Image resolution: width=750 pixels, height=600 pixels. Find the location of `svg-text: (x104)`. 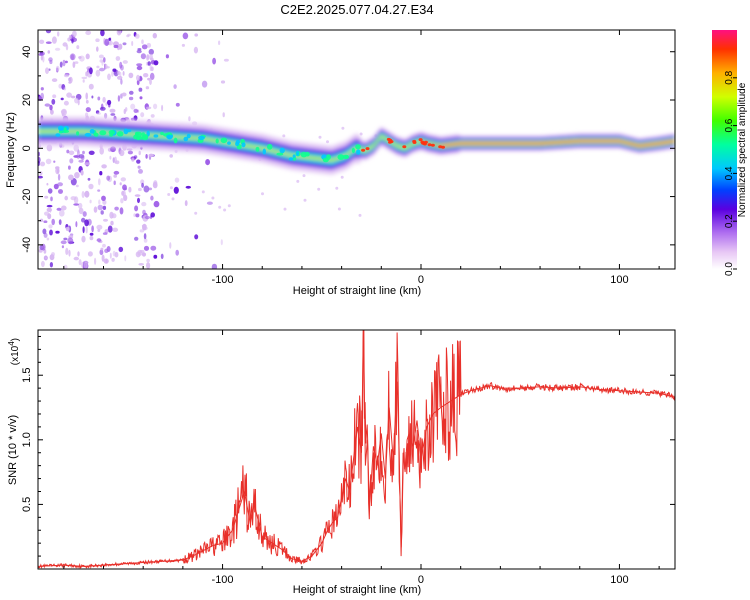

svg-text: (x104) is located at coordinates (14, 351).